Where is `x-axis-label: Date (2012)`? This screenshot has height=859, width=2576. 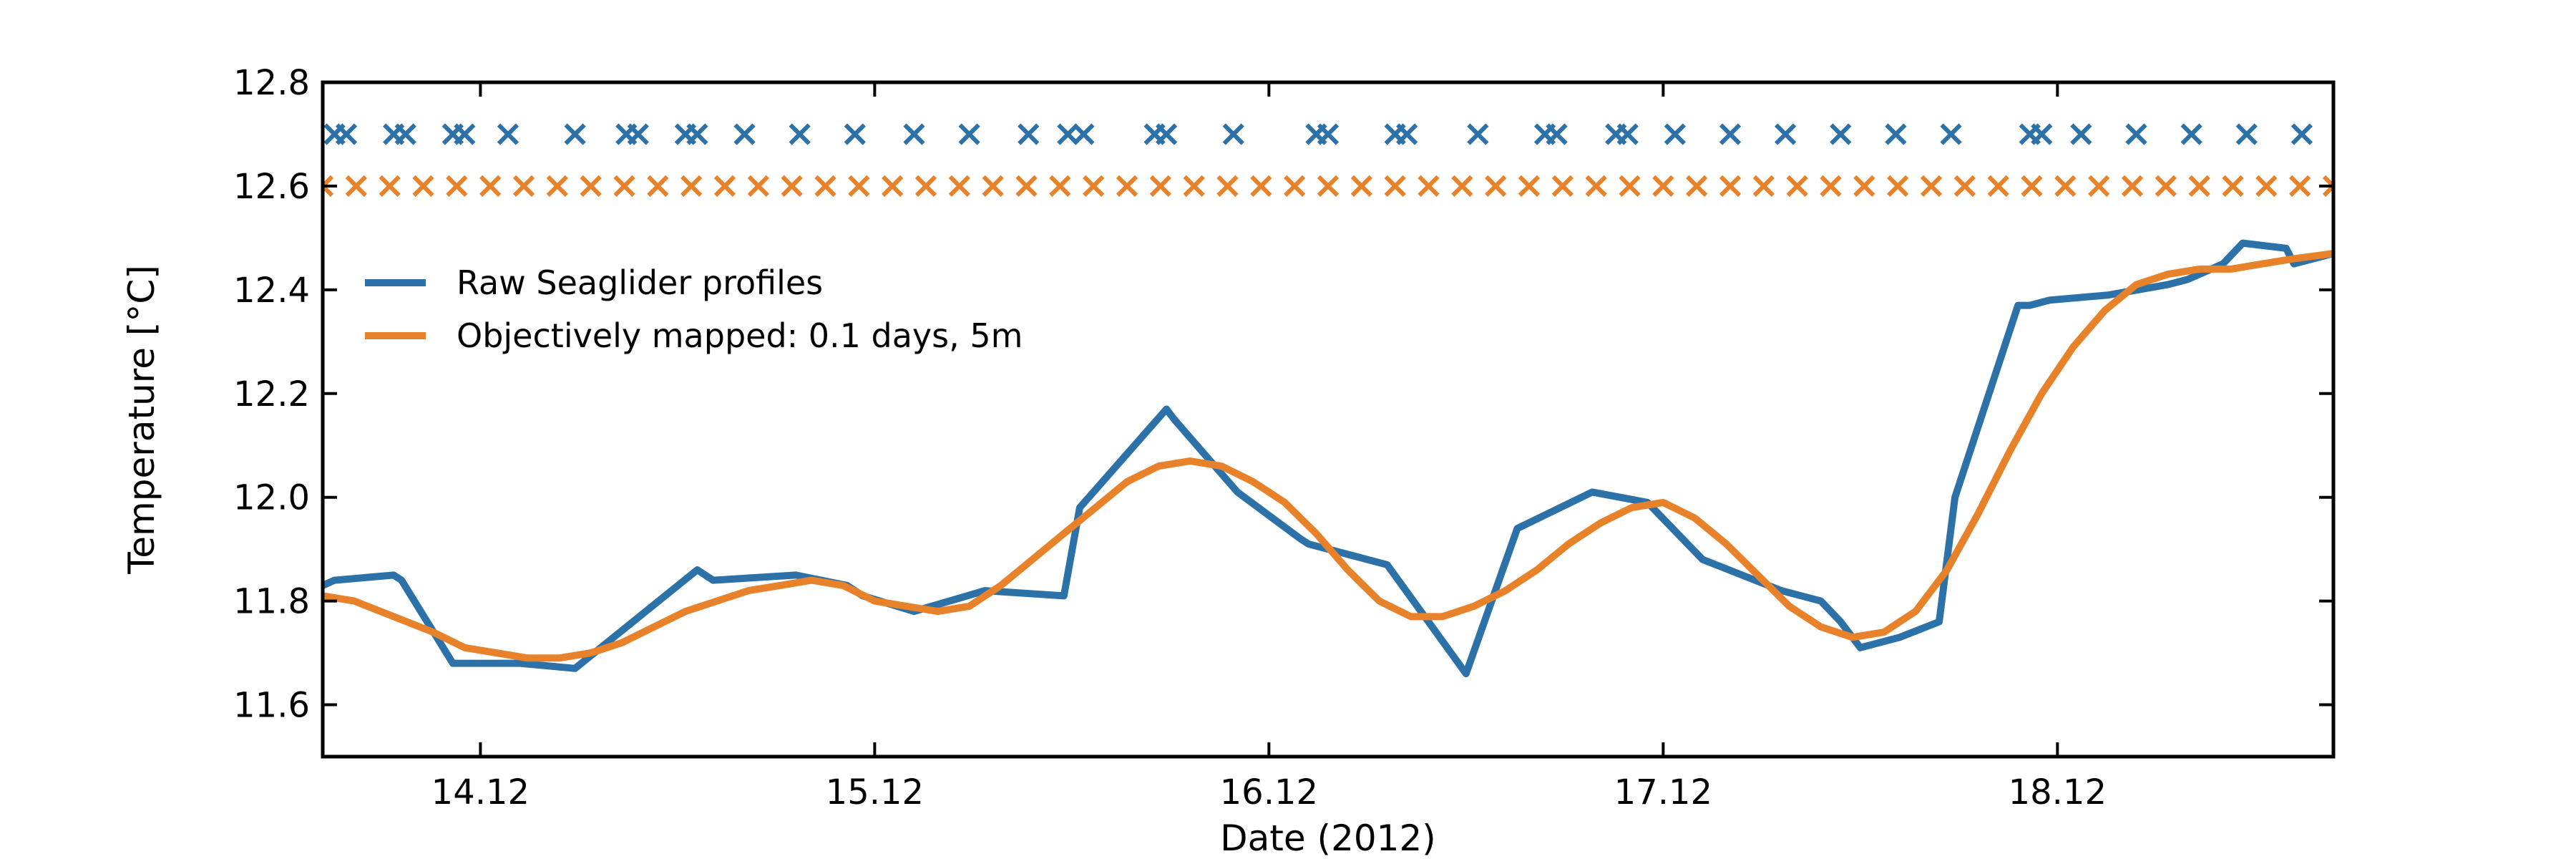 x-axis-label: Date (2012) is located at coordinates (1328, 838).